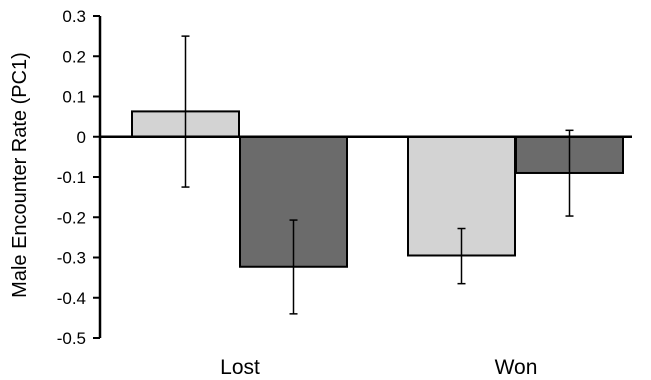 The image size is (651, 380). What do you see at coordinates (71, 217) in the screenshot?
I see `y-tick-label: -0.2` at bounding box center [71, 217].